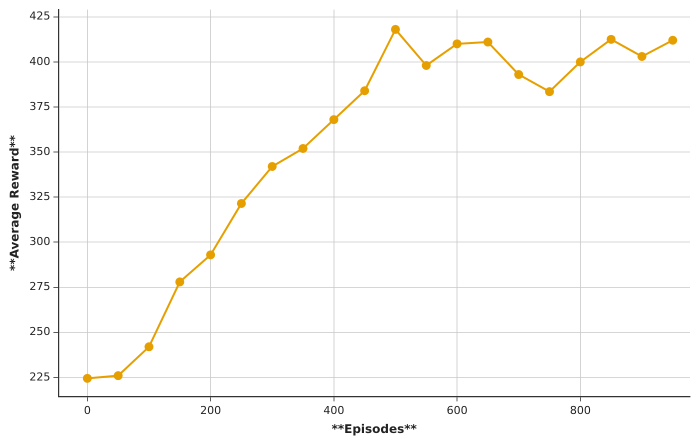  I want to click on x-tick-label: 600, so click(457, 410).